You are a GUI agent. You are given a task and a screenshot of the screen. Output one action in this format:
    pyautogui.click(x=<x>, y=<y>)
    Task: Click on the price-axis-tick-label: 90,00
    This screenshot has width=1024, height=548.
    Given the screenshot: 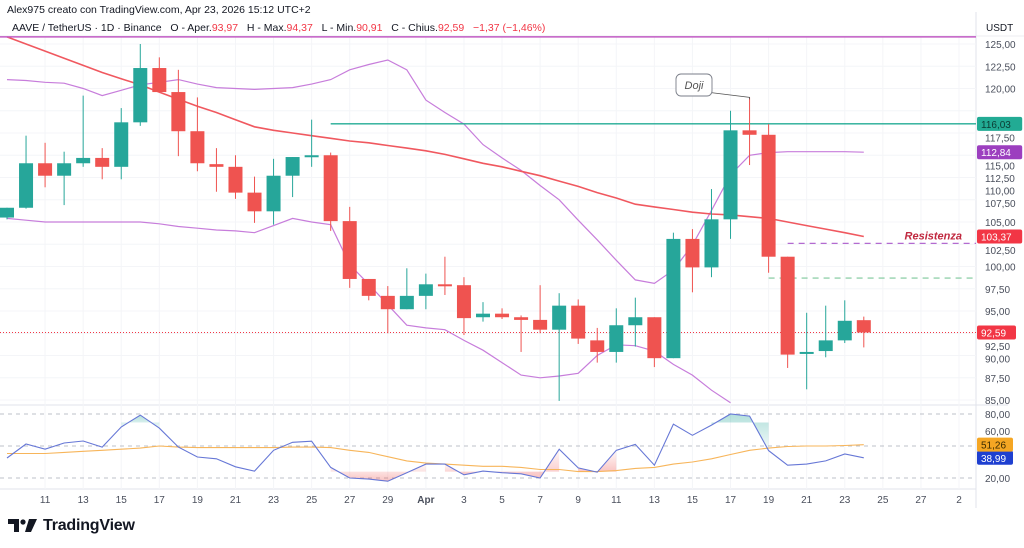 What is the action you would take?
    pyautogui.click(x=997, y=359)
    